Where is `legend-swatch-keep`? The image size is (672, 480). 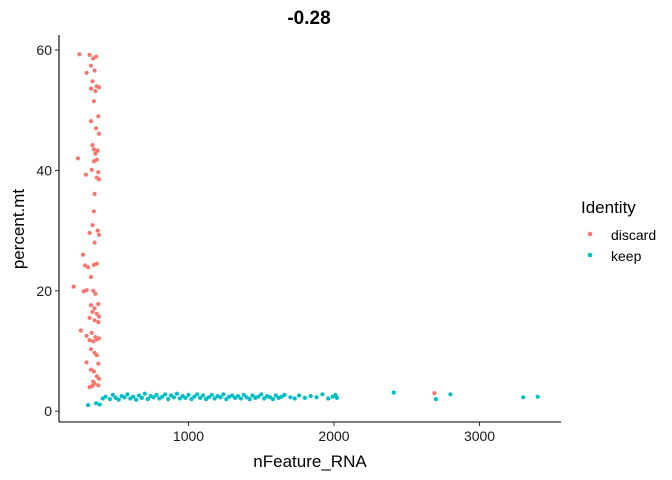 legend-swatch-keep is located at coordinates (590, 255).